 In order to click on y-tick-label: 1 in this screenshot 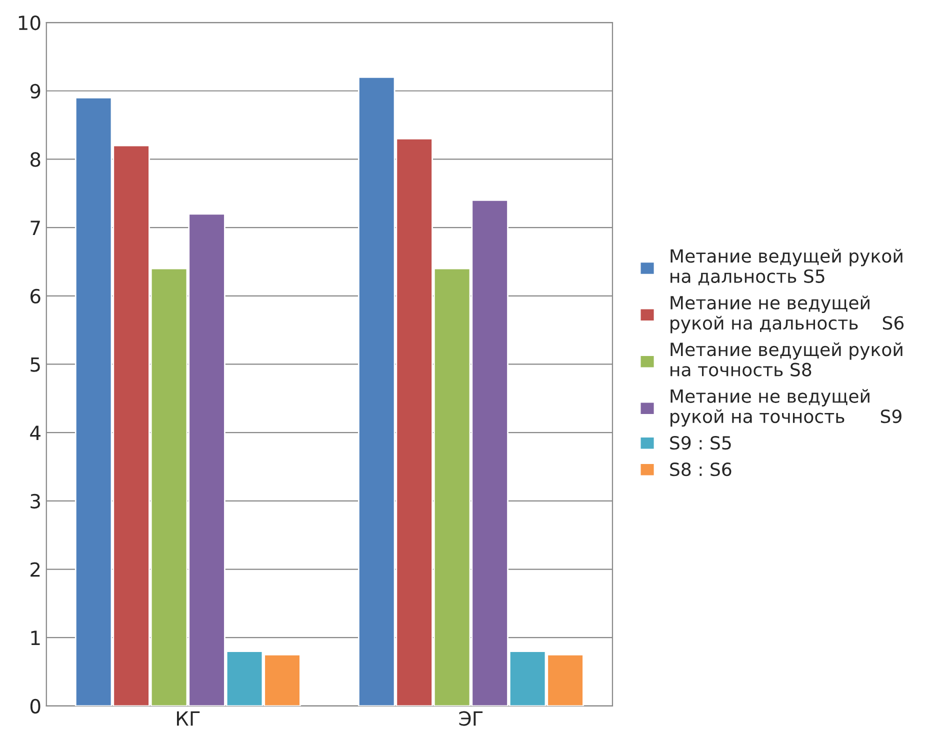, I will do `click(35, 637)`.